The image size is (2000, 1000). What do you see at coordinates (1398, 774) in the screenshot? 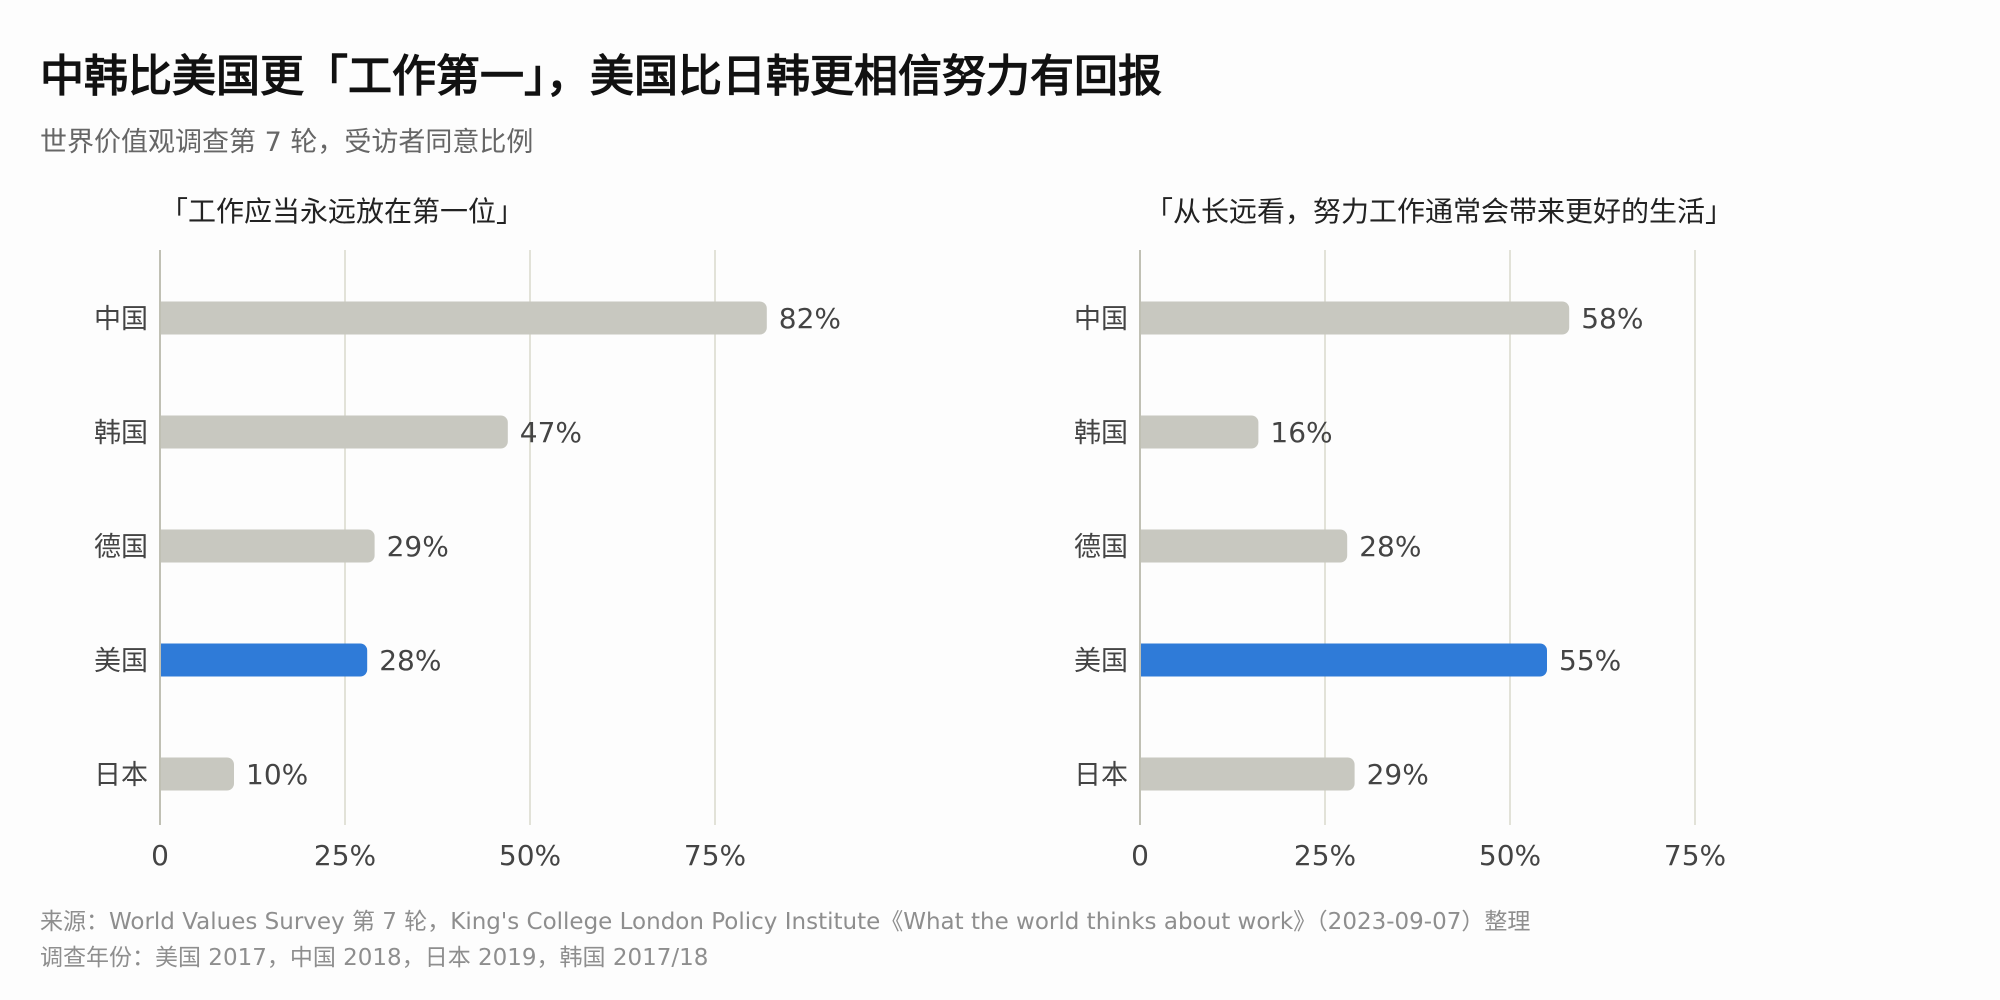
I see `right-value-label: 29%` at bounding box center [1398, 774].